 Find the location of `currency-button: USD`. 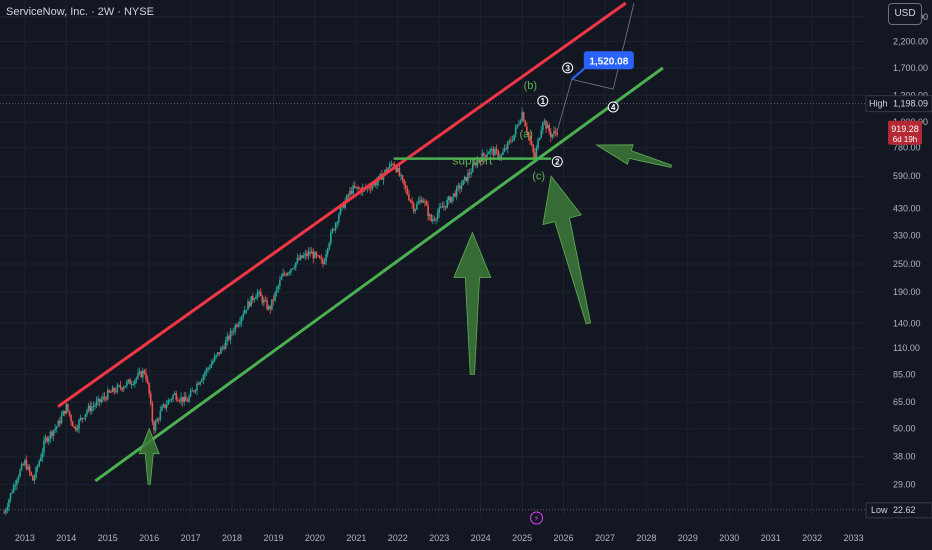

currency-button: USD is located at coordinates (905, 14).